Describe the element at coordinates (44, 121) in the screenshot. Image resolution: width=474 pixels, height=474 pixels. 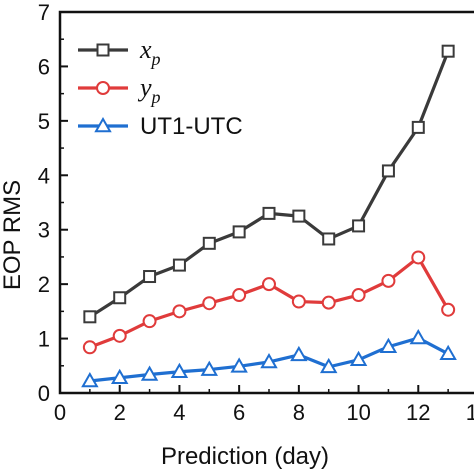
I see `y-tick-label: 5` at that location.